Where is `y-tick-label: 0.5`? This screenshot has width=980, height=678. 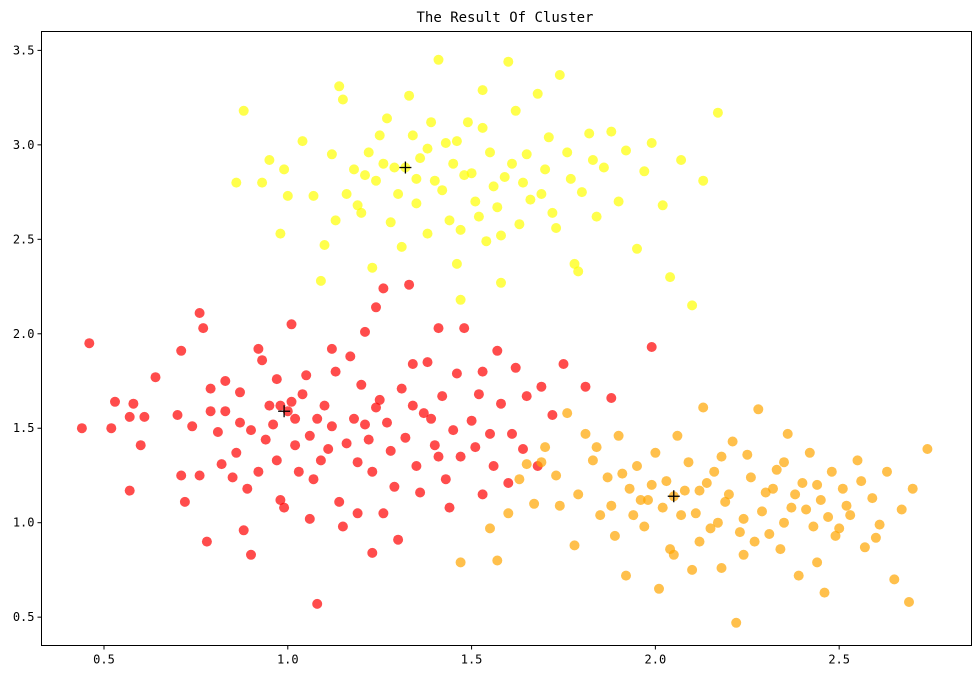
y-tick-label: 0.5 is located at coordinates (24, 617).